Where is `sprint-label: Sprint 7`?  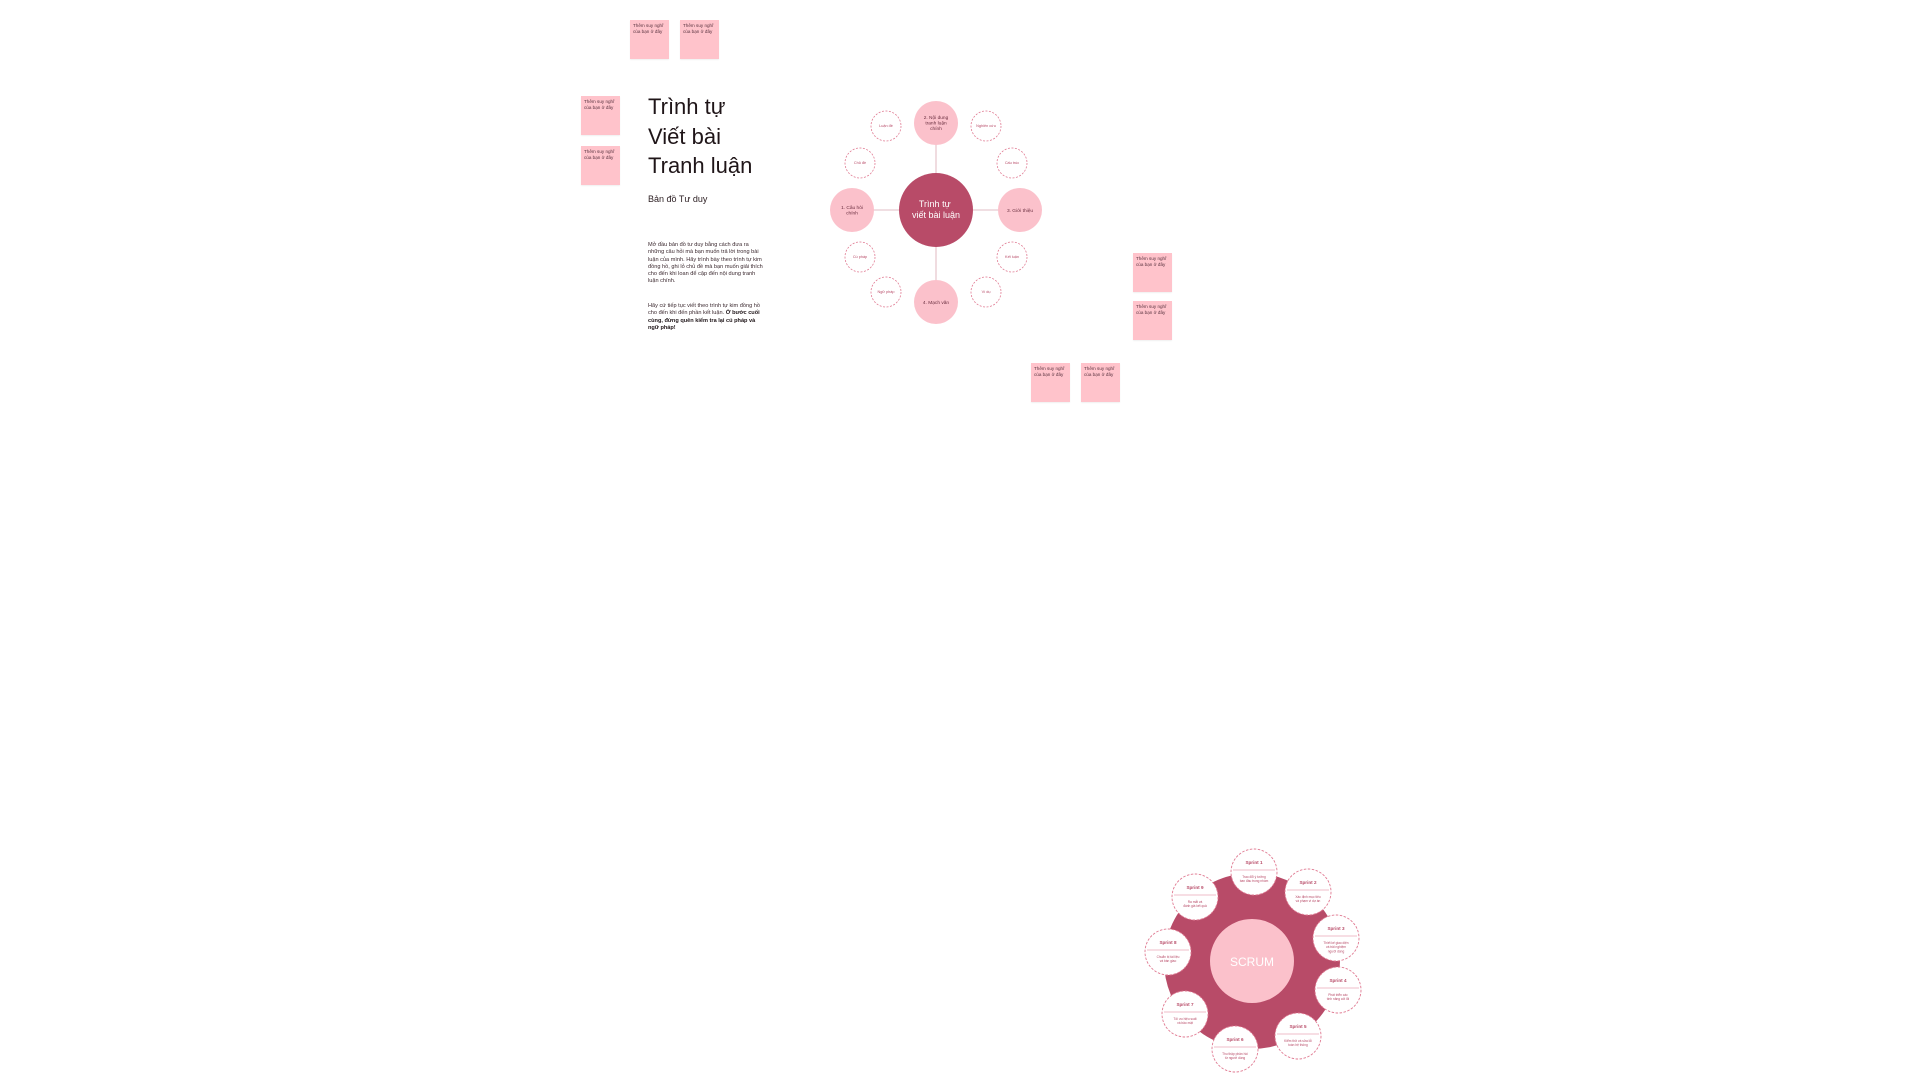
sprint-label: Sprint 7 is located at coordinates (1185, 1004).